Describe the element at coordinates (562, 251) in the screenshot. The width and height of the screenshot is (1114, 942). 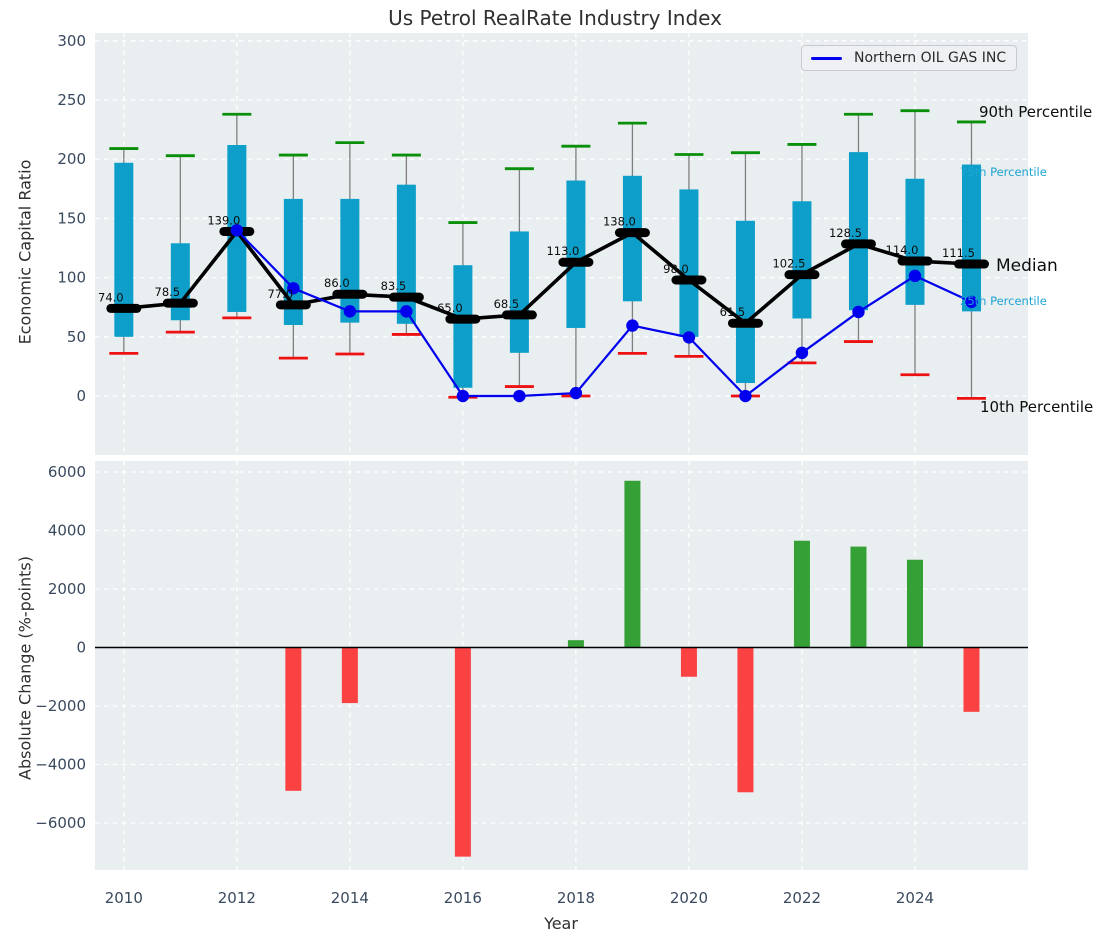
I see `median-annotation: 113.0` at that location.